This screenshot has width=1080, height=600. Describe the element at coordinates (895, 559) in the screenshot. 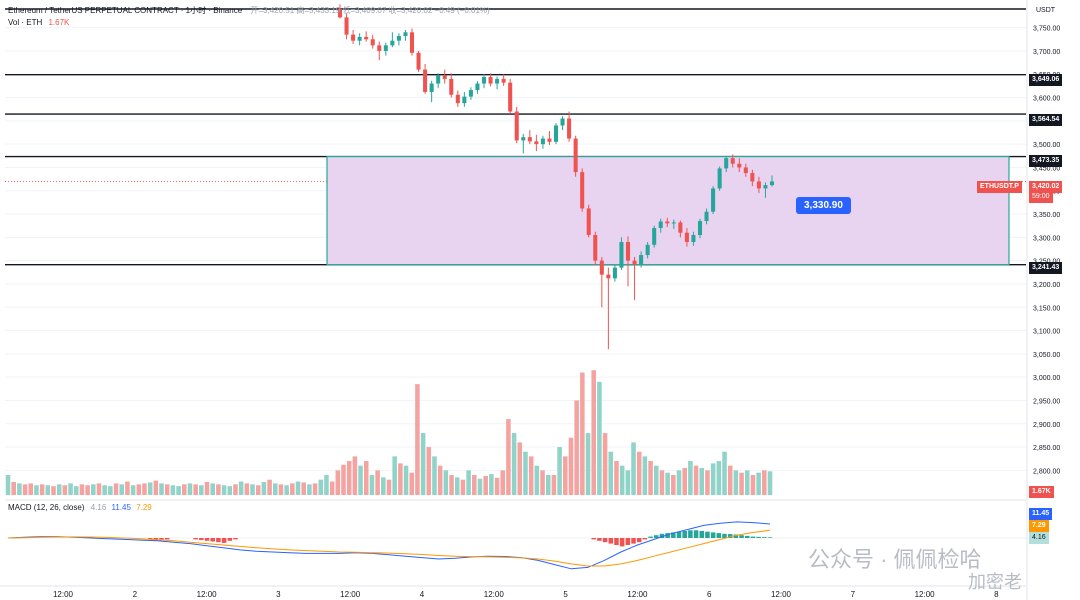

I see `watermark-text: 公众号 · 佩佩检哈` at that location.